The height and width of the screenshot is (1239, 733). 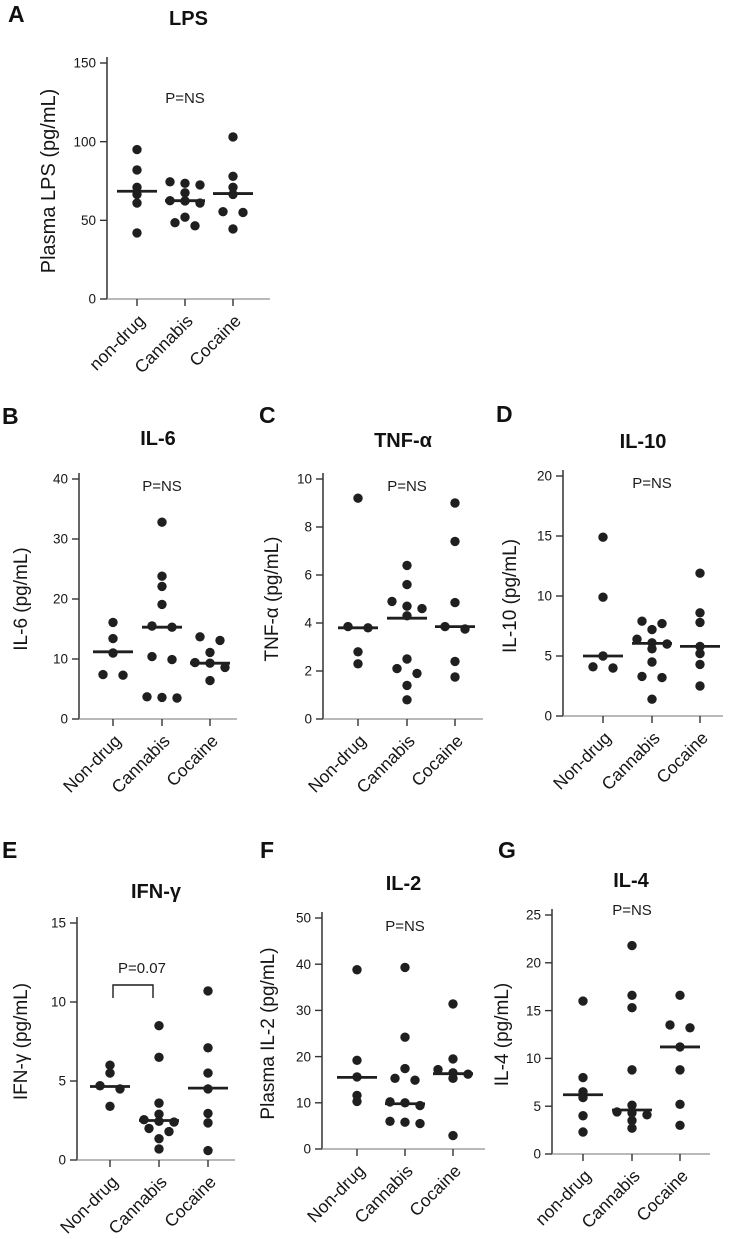 I want to click on y-tick-label: 100, so click(x=84, y=141).